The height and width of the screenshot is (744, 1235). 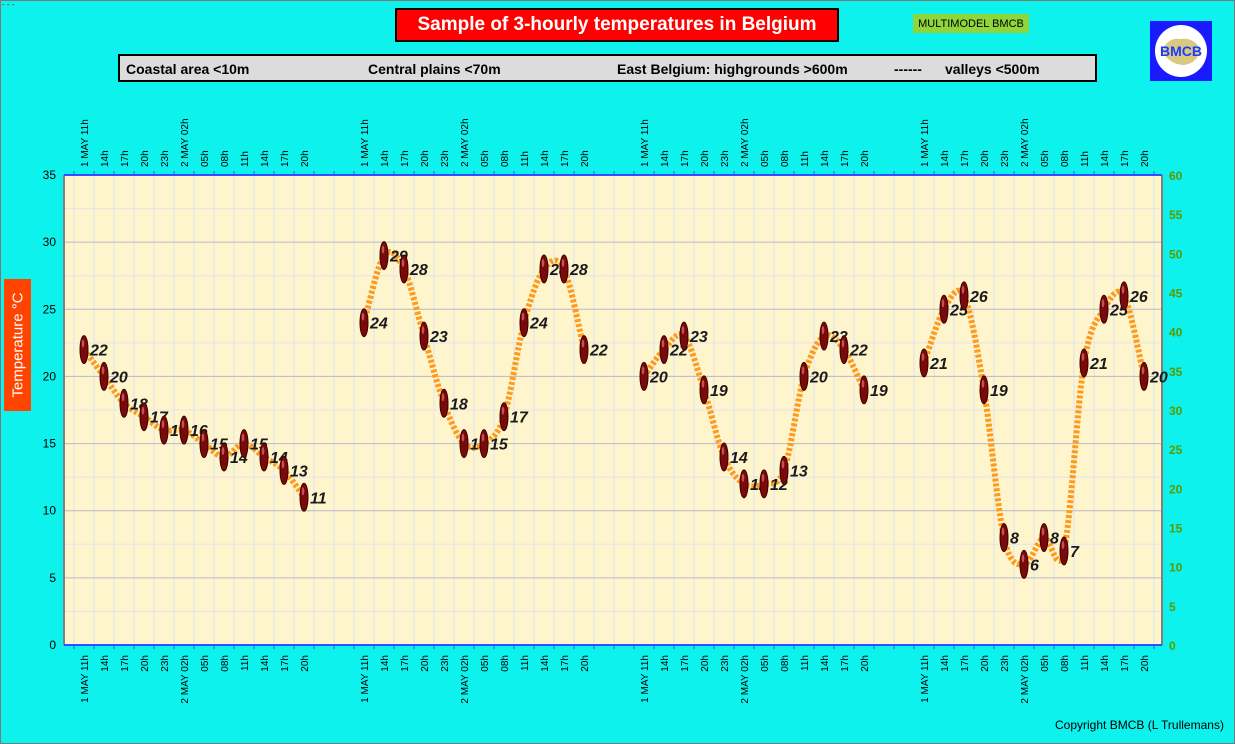 I want to click on x-tick-label: 20h, so click(x=705, y=663).